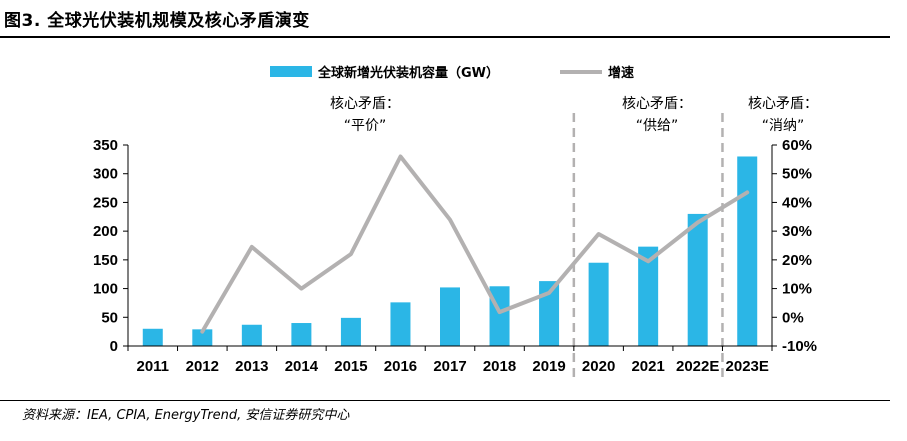 This screenshot has height=441, width=907. What do you see at coordinates (574, 115) in the screenshot?
I see `annotations: 核心矛盾： “平价” 核心矛盾： “供给” 核心矛盾： “消纳”` at bounding box center [574, 115].